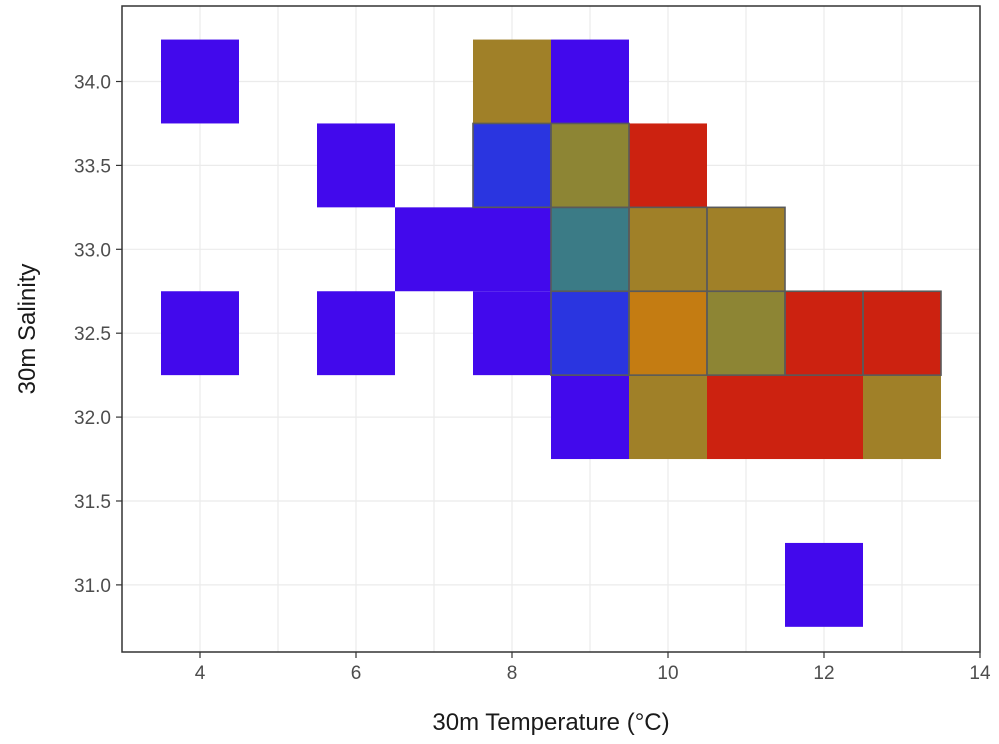 The width and height of the screenshot is (999, 744). Describe the element at coordinates (92, 166) in the screenshot. I see `y-tick-label: 33.5` at that location.